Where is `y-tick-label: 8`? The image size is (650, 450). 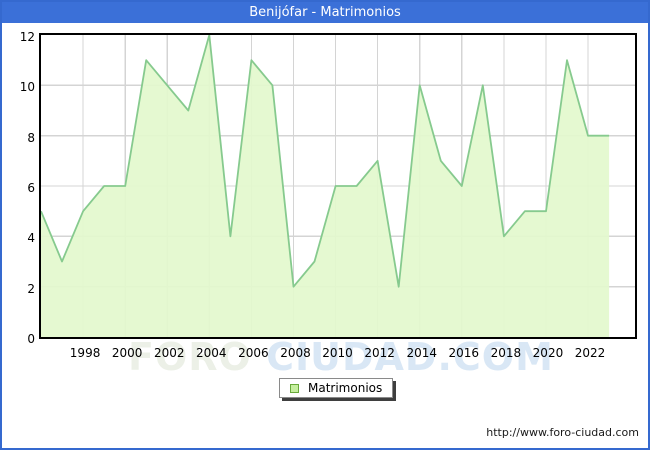 y-tick-label: 8 is located at coordinates (31, 137).